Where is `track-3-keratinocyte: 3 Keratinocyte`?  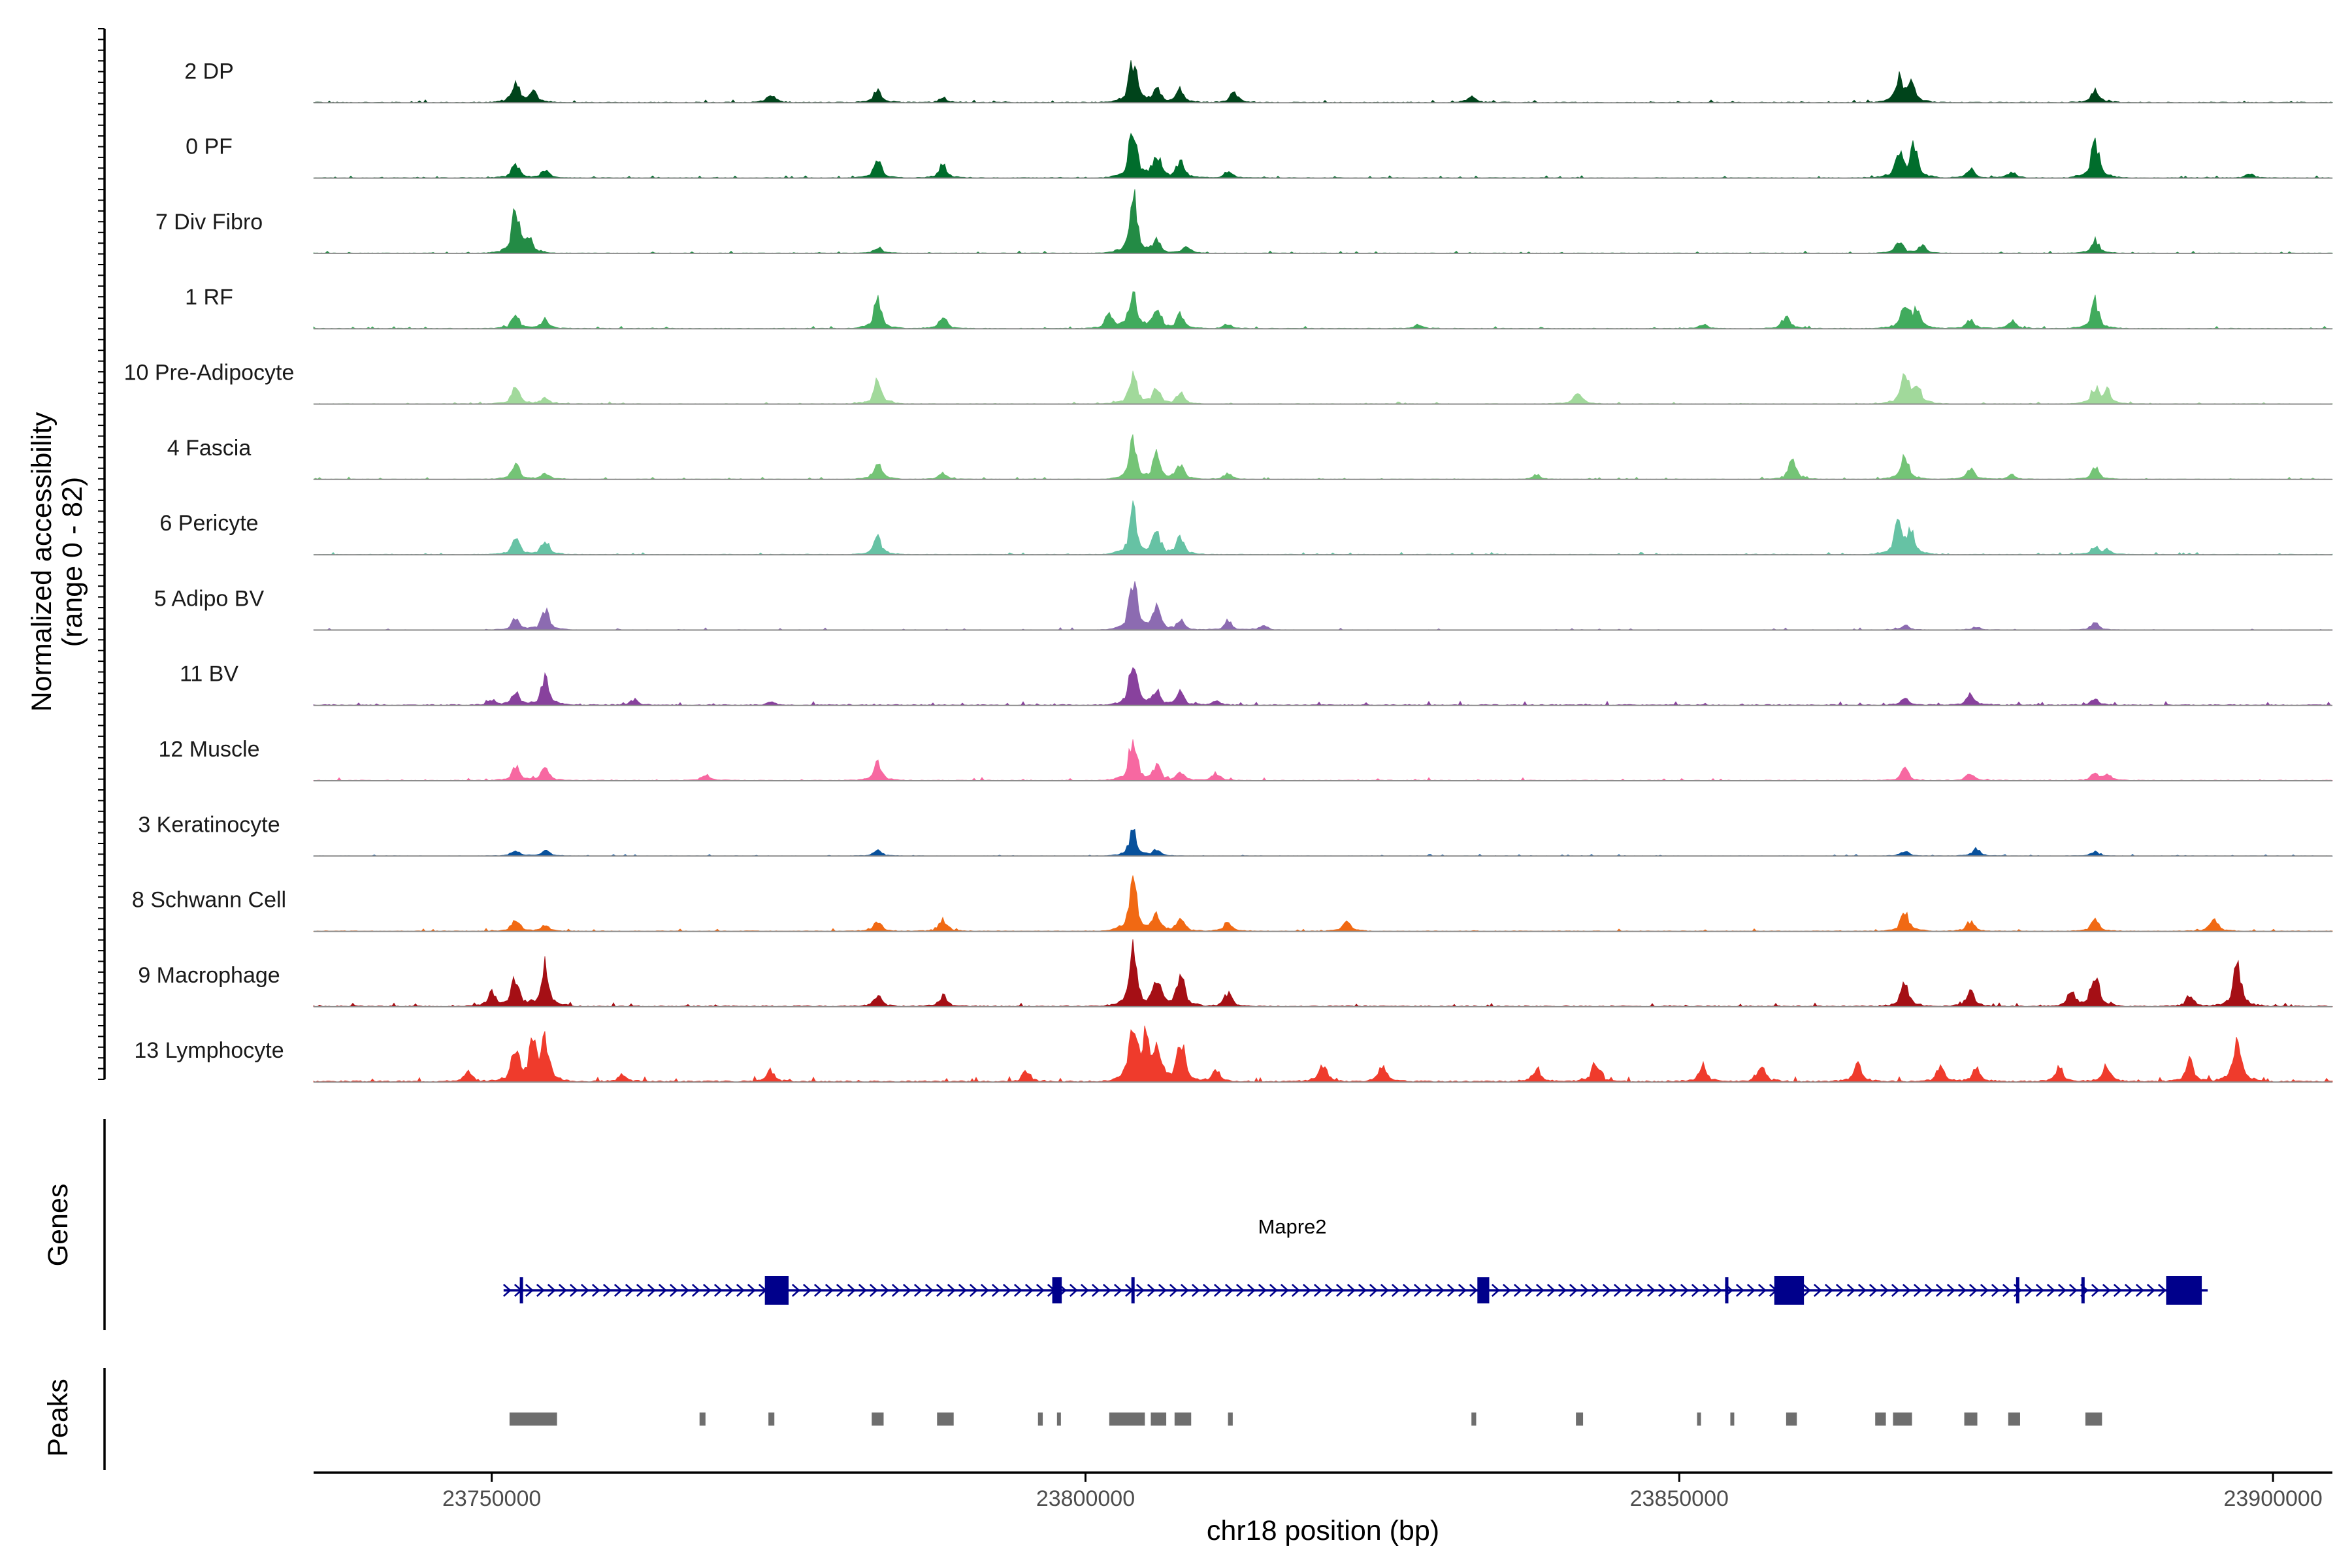
track-3-keratinocyte: 3 Keratinocyte is located at coordinates (1235, 834).